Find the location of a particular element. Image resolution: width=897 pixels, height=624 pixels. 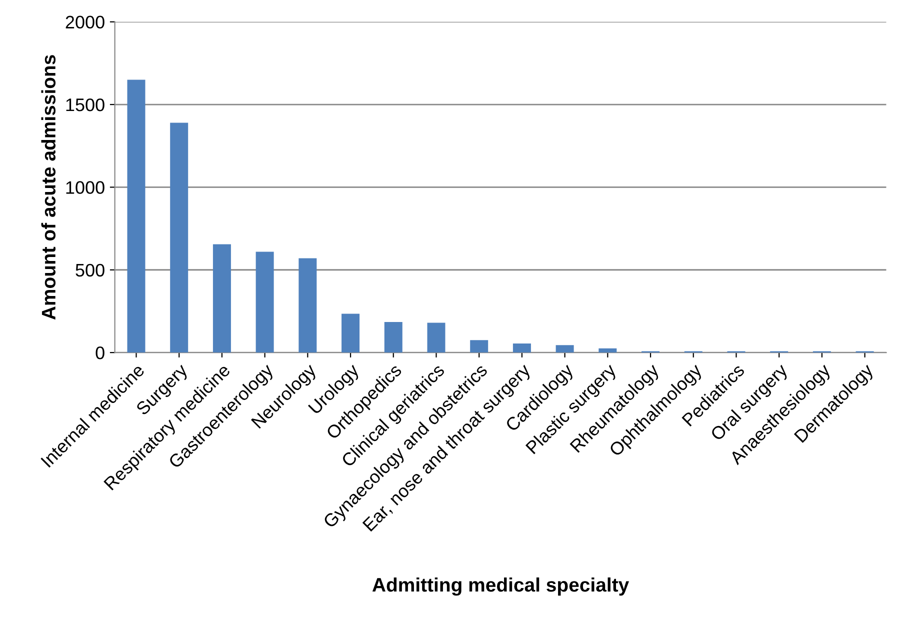

y-tick-label: 500 is located at coordinates (90, 270).